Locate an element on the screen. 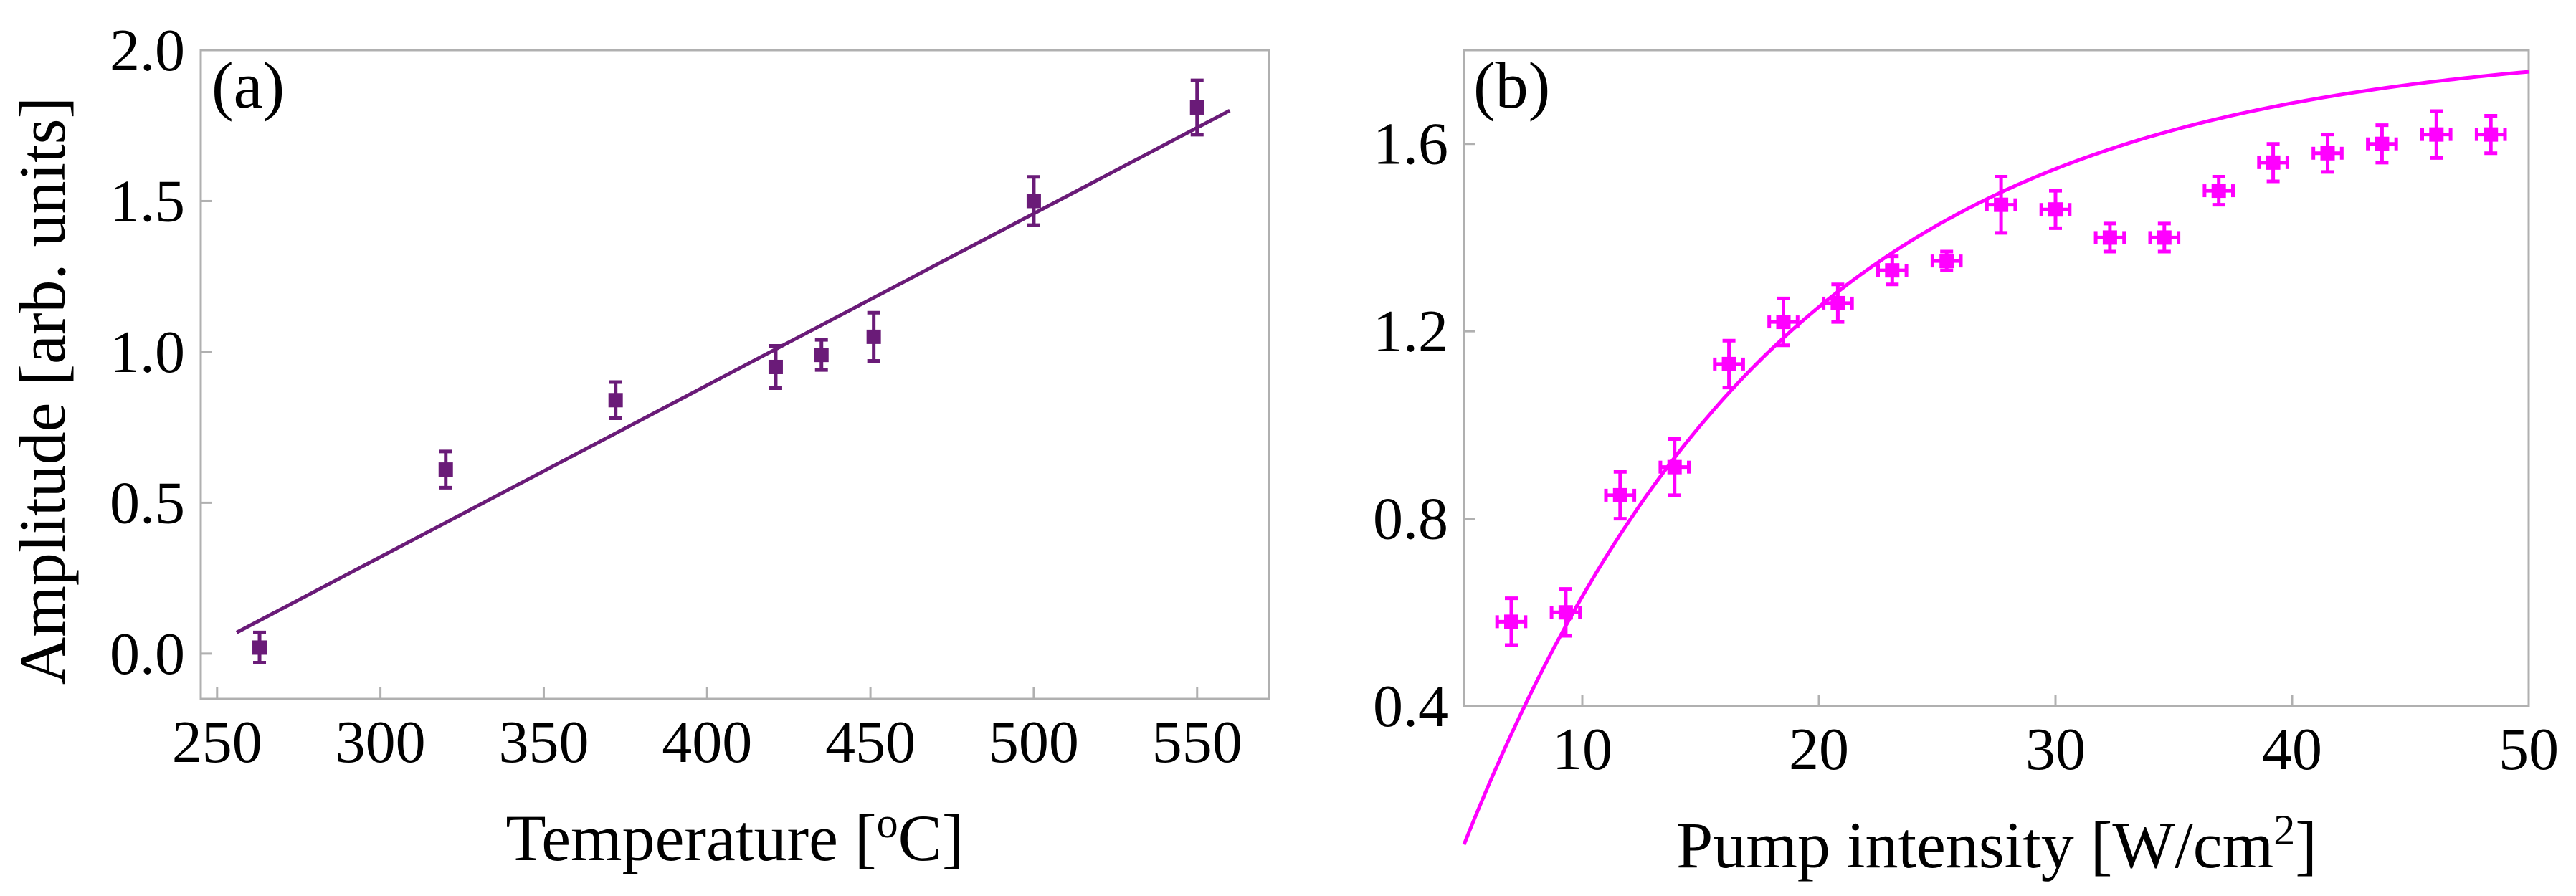 Image resolution: width=2576 pixels, height=896 pixels. panel-a-ylabel: Amplitude [arb. units] is located at coordinates (42, 391).